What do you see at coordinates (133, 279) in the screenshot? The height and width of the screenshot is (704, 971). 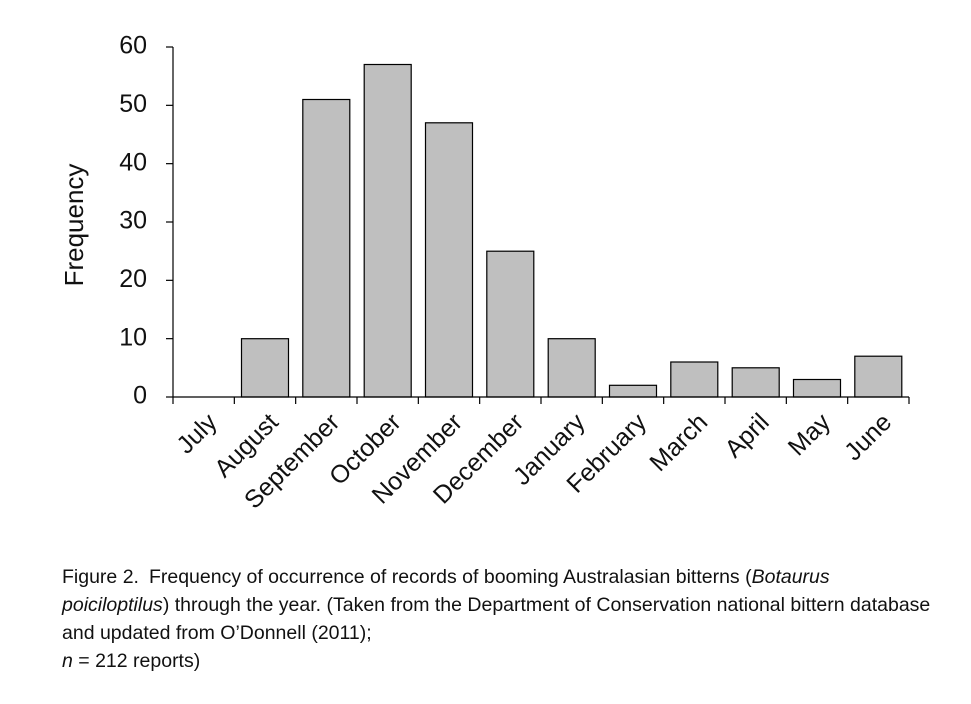 I see `y-tick-label: 20` at bounding box center [133, 279].